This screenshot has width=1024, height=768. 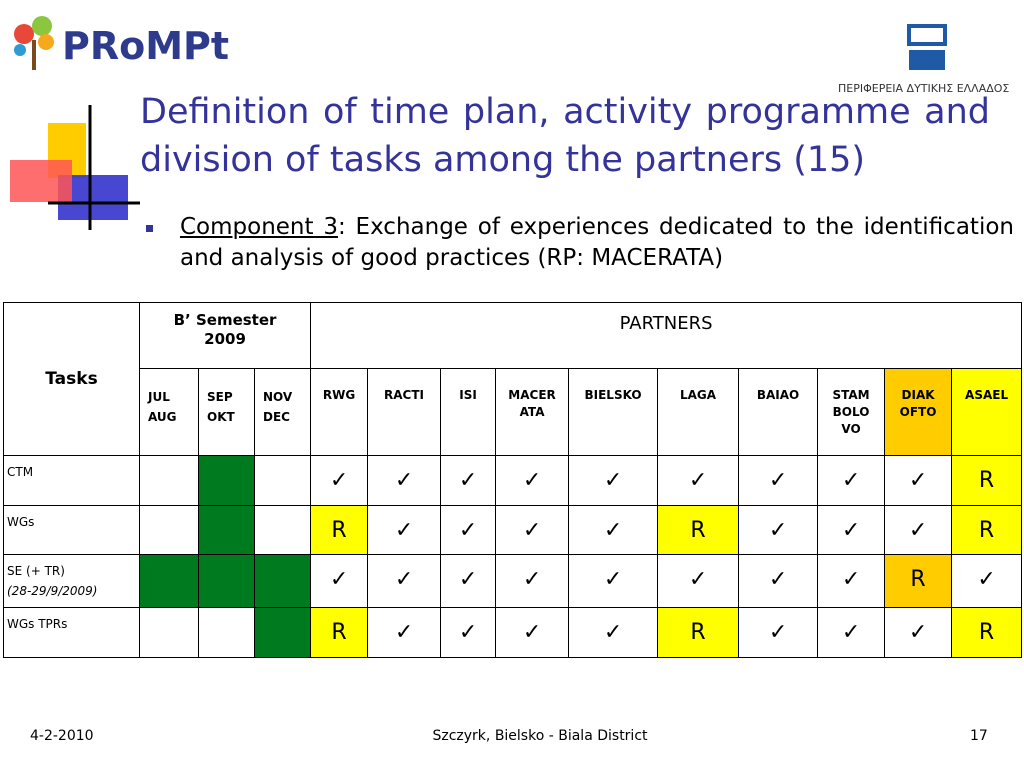 What do you see at coordinates (75, 167) in the screenshot?
I see `decoration` at bounding box center [75, 167].